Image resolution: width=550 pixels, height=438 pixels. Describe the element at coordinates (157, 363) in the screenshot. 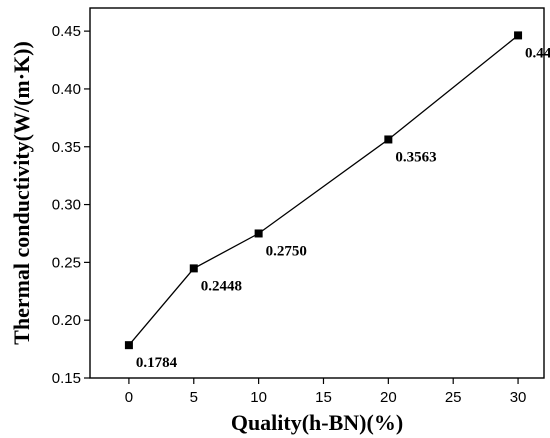

I see `data-label: 0.1784` at that location.